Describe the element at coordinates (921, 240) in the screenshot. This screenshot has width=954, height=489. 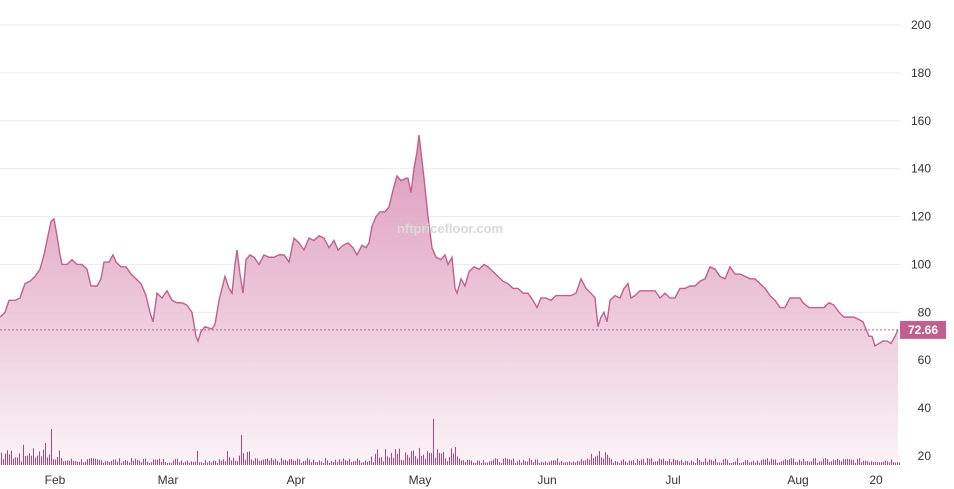
I see `y-axis: 20 40 60 80 100 120 140 160 180 200` at that location.